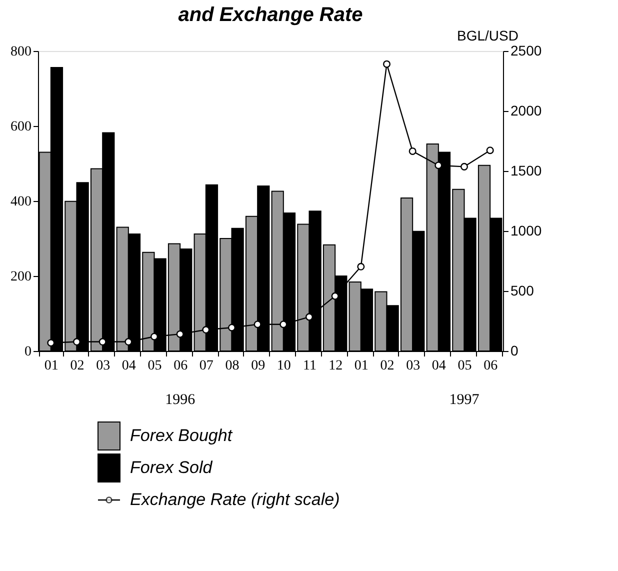 This screenshot has width=618, height=571. I want to click on text: 1996, so click(180, 400).